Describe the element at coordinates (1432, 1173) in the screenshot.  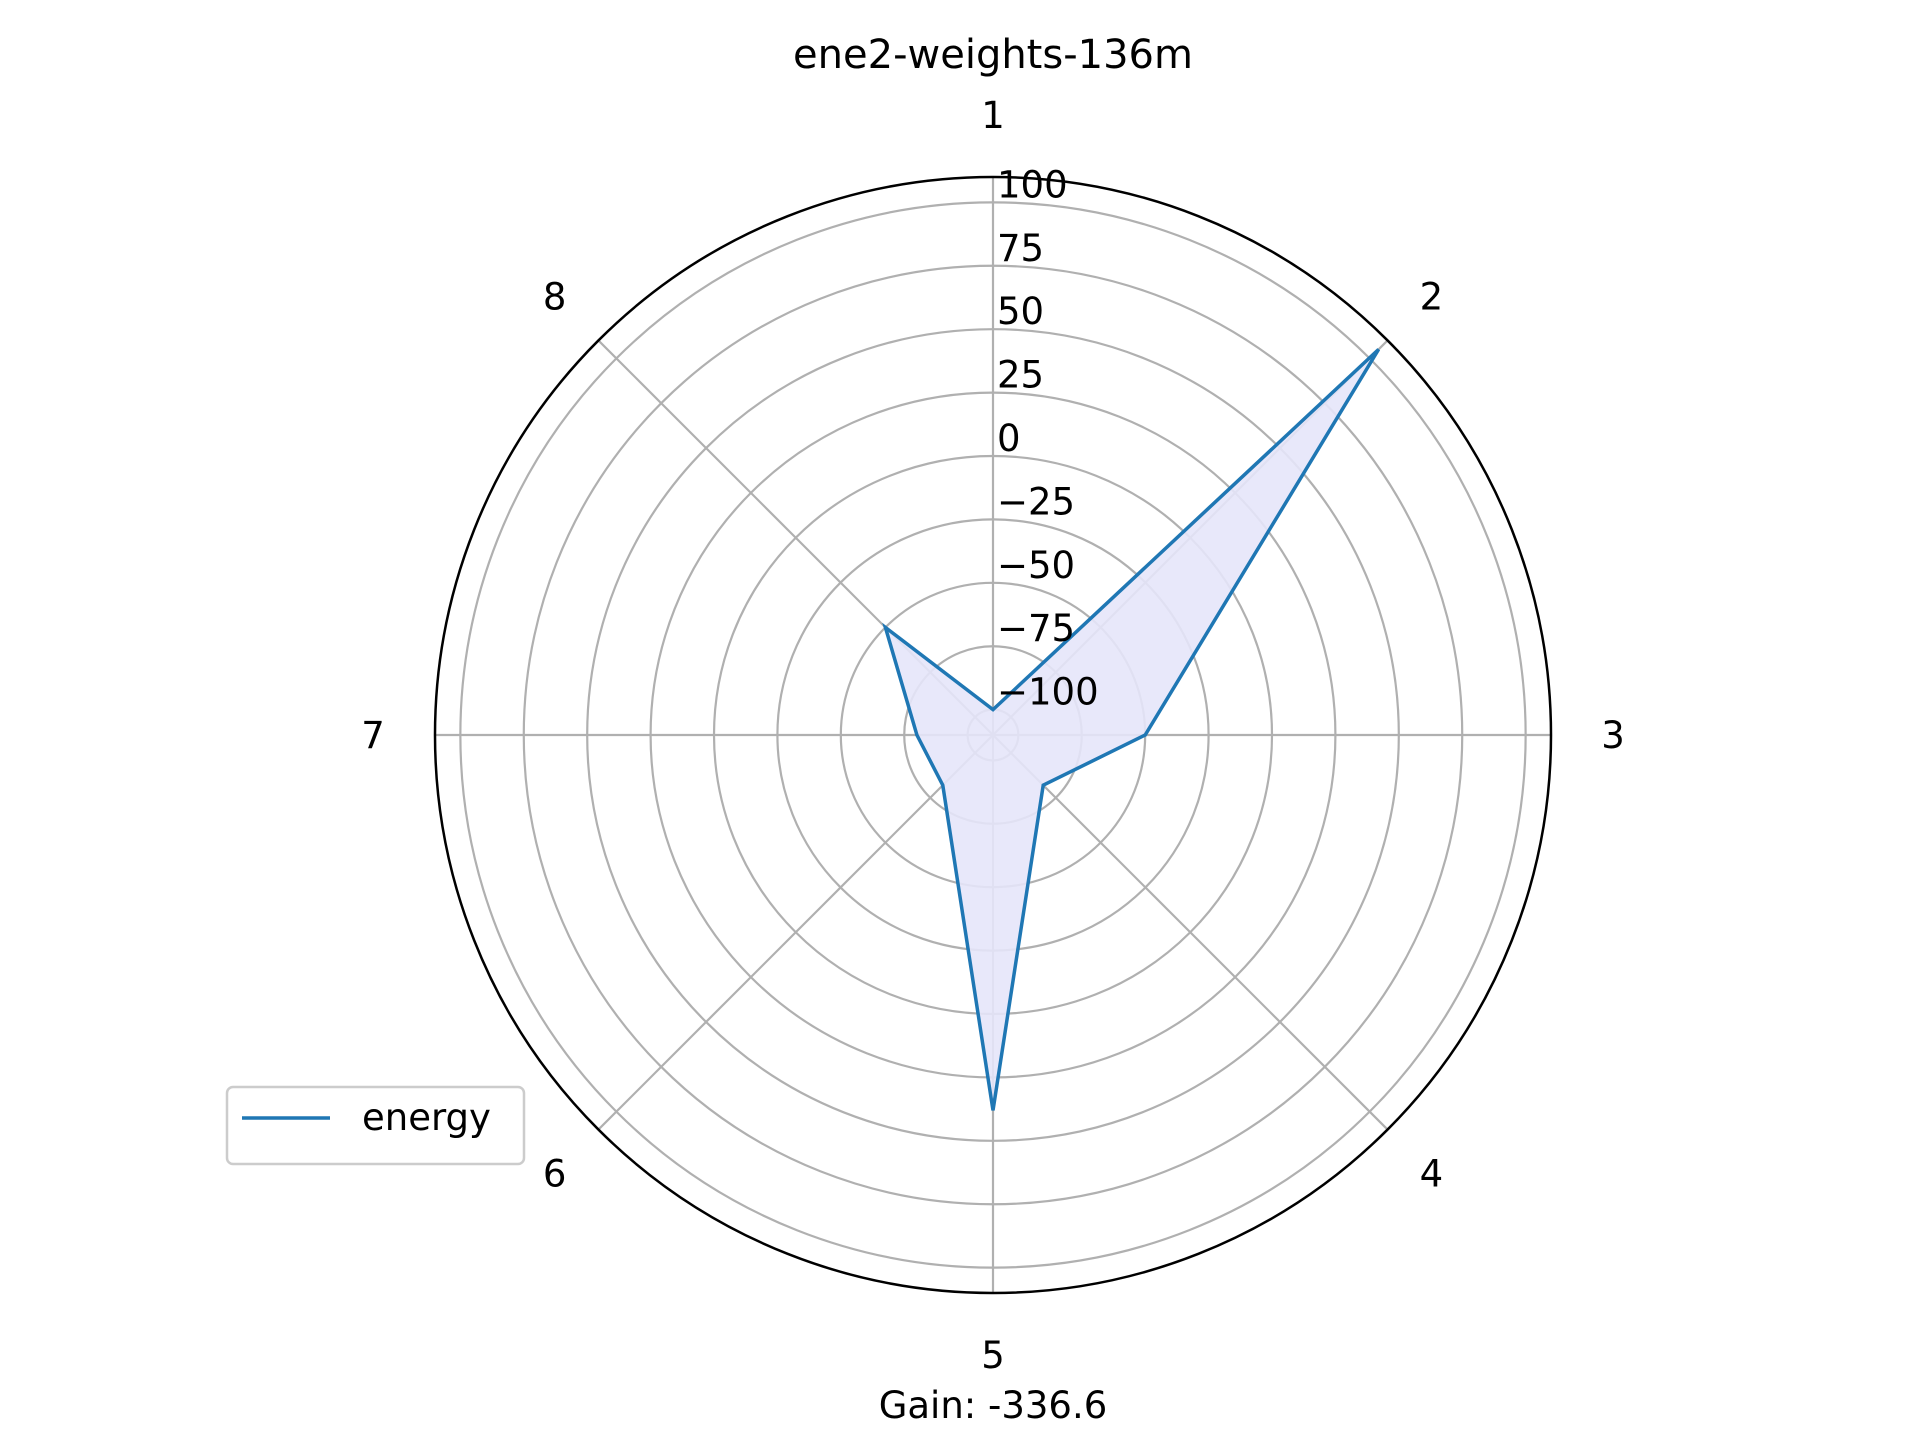
I see `category-label: 4` at that location.